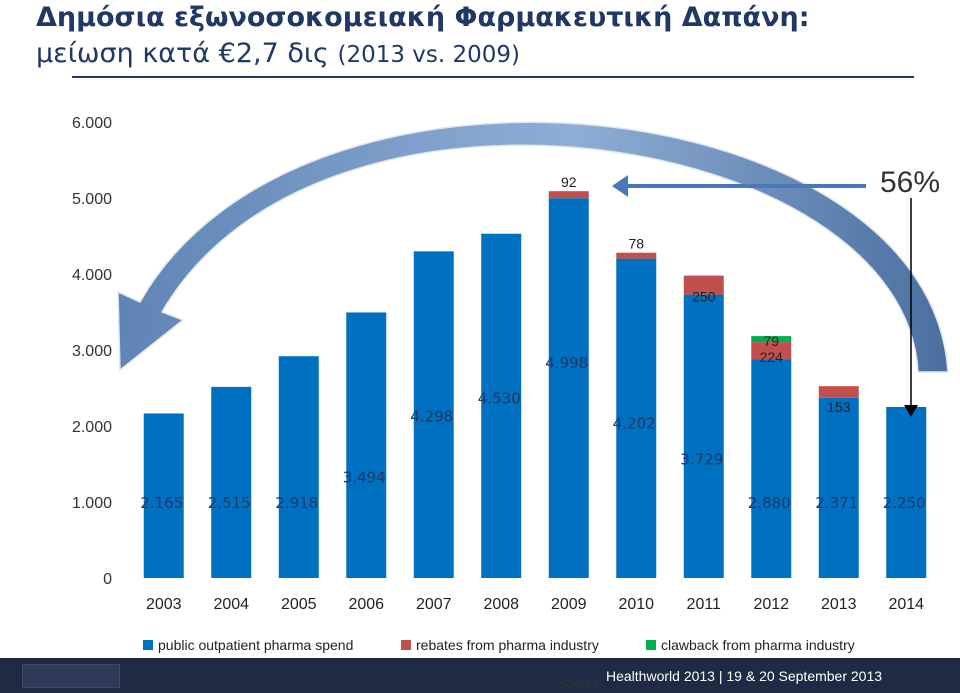  I want to click on value-label: 4.530, so click(499, 399).